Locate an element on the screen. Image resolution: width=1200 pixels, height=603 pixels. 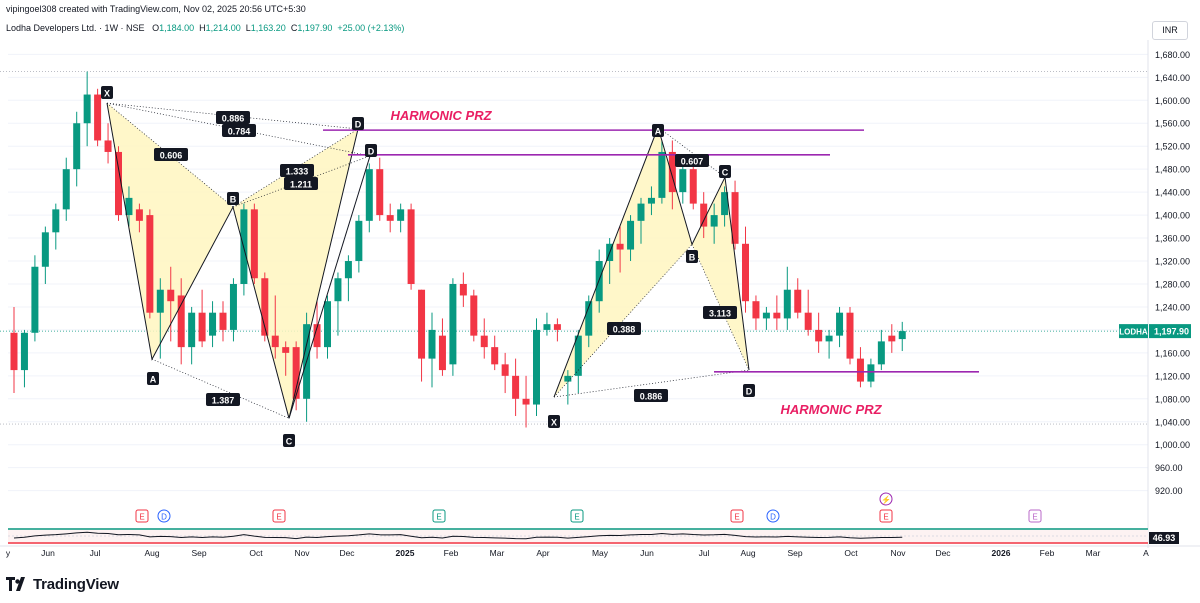
pattern1-bcd-fill is located at coordinates (295, 273).